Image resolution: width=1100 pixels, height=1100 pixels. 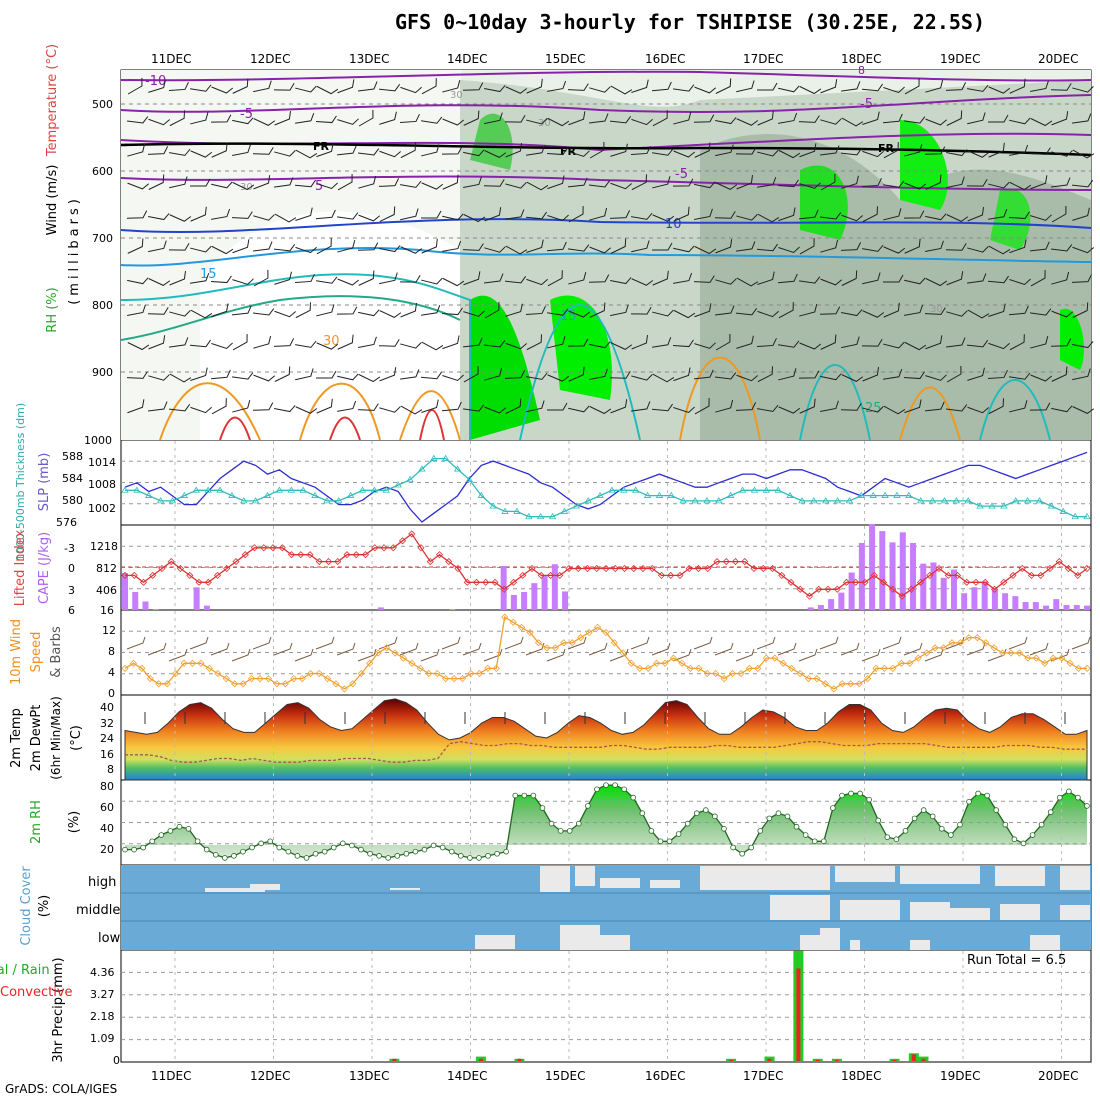 What do you see at coordinates (196, 598) in the screenshot?
I see `cape-bar` at bounding box center [196, 598].